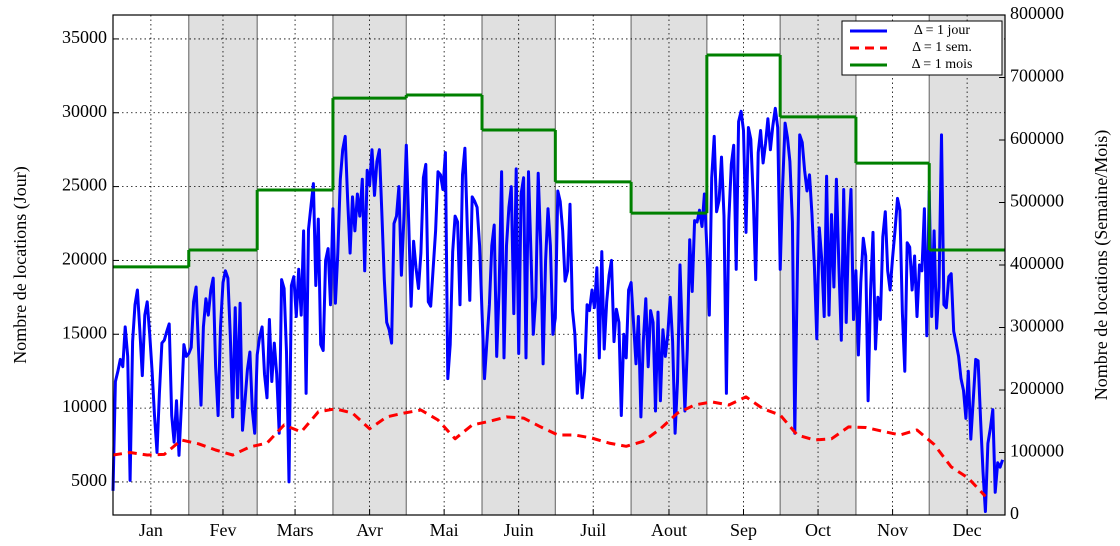 The width and height of the screenshot is (1120, 546). What do you see at coordinates (892, 530) in the screenshot?
I see `x-tick-label: Nov` at bounding box center [892, 530].